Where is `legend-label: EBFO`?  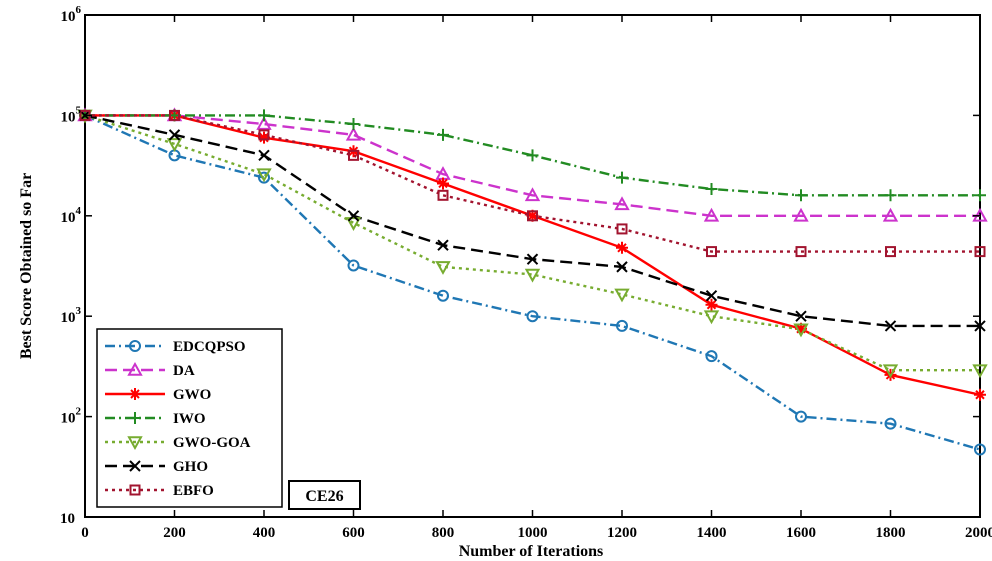
legend-label: EBFO is located at coordinates (193, 491).